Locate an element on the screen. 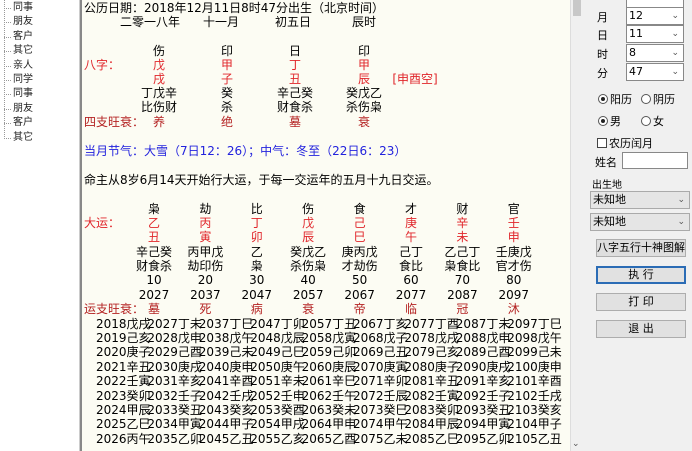  radio-lunar: 阴历 is located at coordinates (658, 99).